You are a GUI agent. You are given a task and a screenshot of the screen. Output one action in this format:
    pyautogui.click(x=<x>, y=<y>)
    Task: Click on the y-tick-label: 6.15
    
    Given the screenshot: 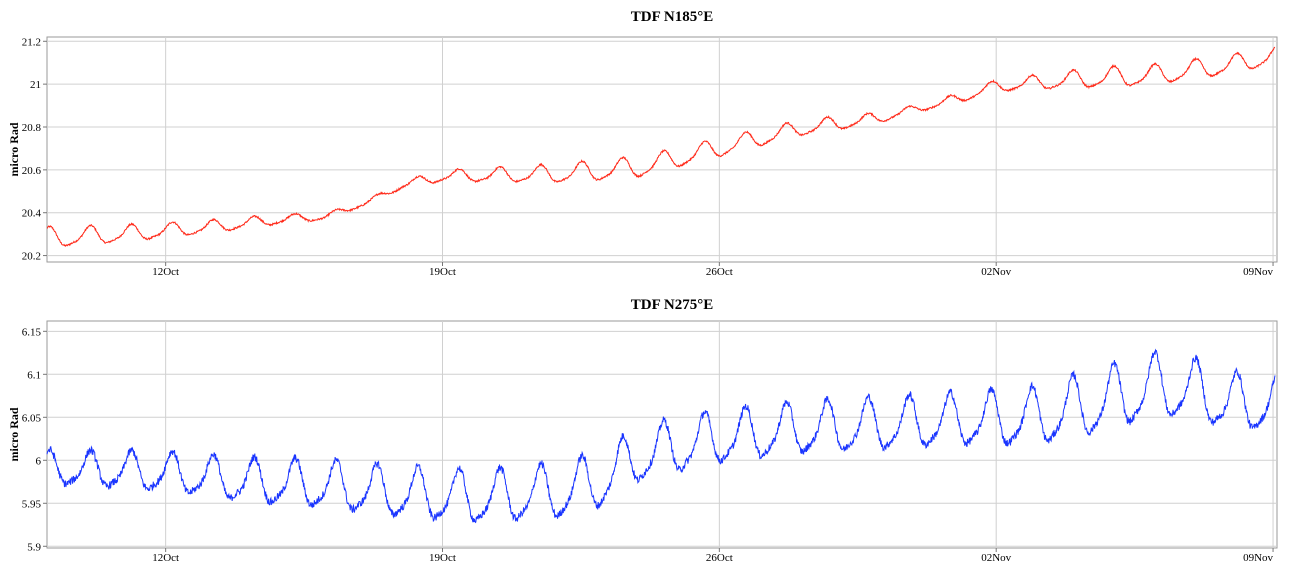 What is the action you would take?
    pyautogui.click(x=32, y=332)
    